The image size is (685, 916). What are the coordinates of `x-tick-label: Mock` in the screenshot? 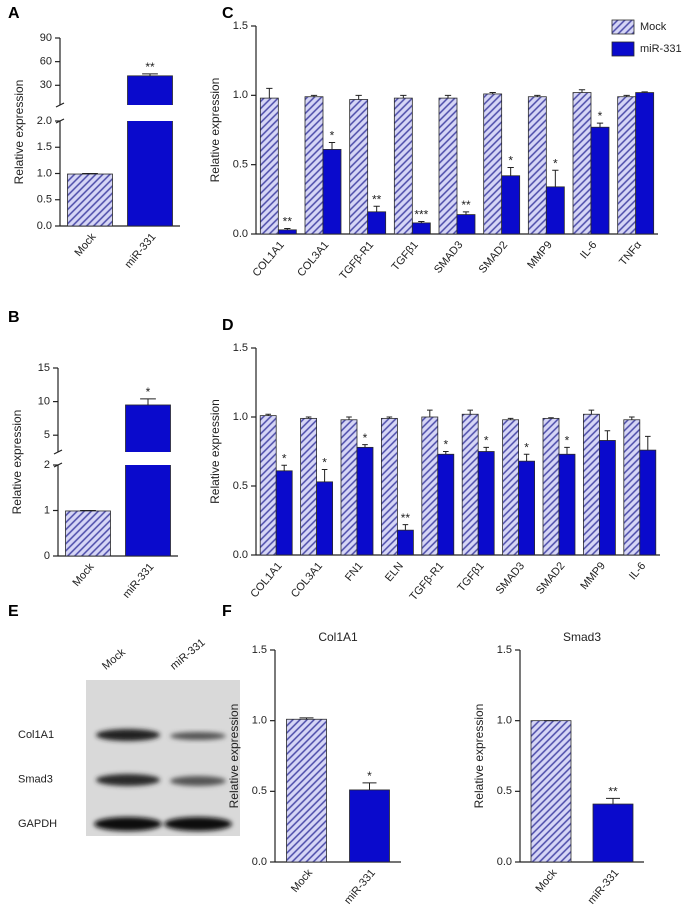 It's located at (85, 245).